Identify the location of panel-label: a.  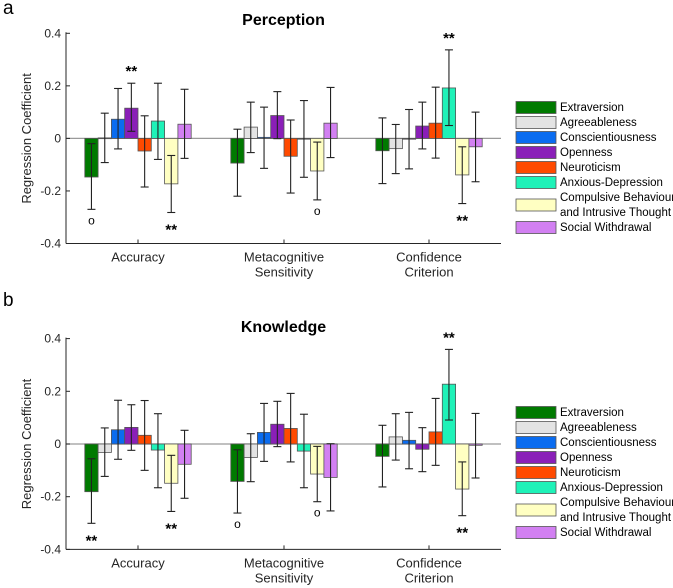
(8, 9).